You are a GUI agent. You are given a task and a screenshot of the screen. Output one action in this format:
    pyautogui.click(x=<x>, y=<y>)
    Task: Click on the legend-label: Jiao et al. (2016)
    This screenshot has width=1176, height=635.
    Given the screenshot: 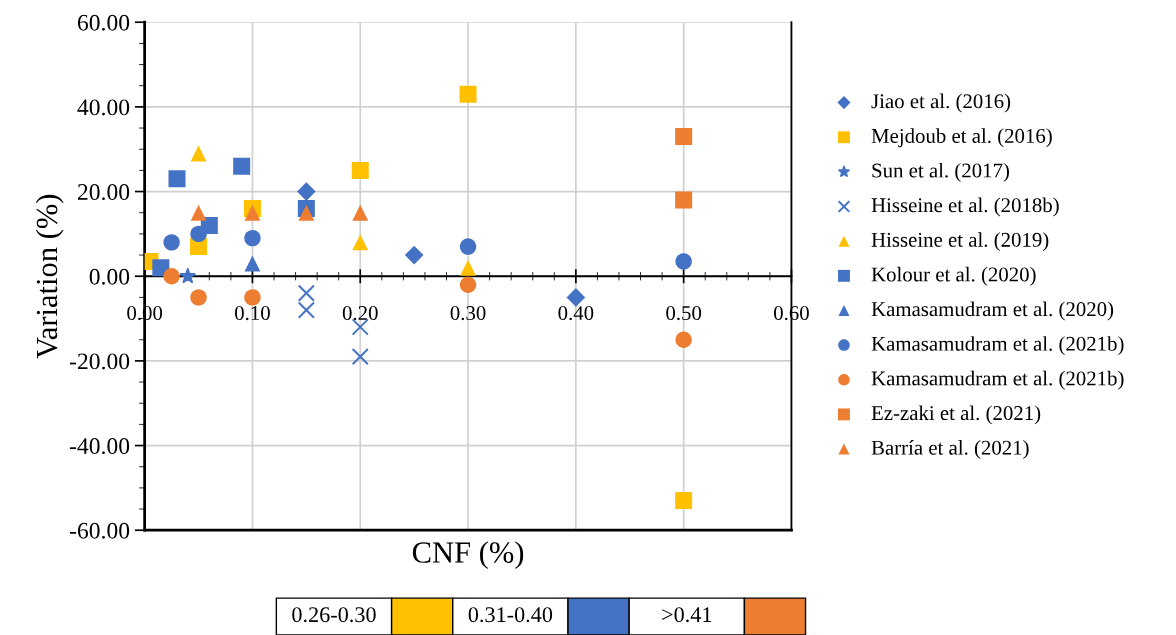 What is the action you would take?
    pyautogui.click(x=941, y=103)
    